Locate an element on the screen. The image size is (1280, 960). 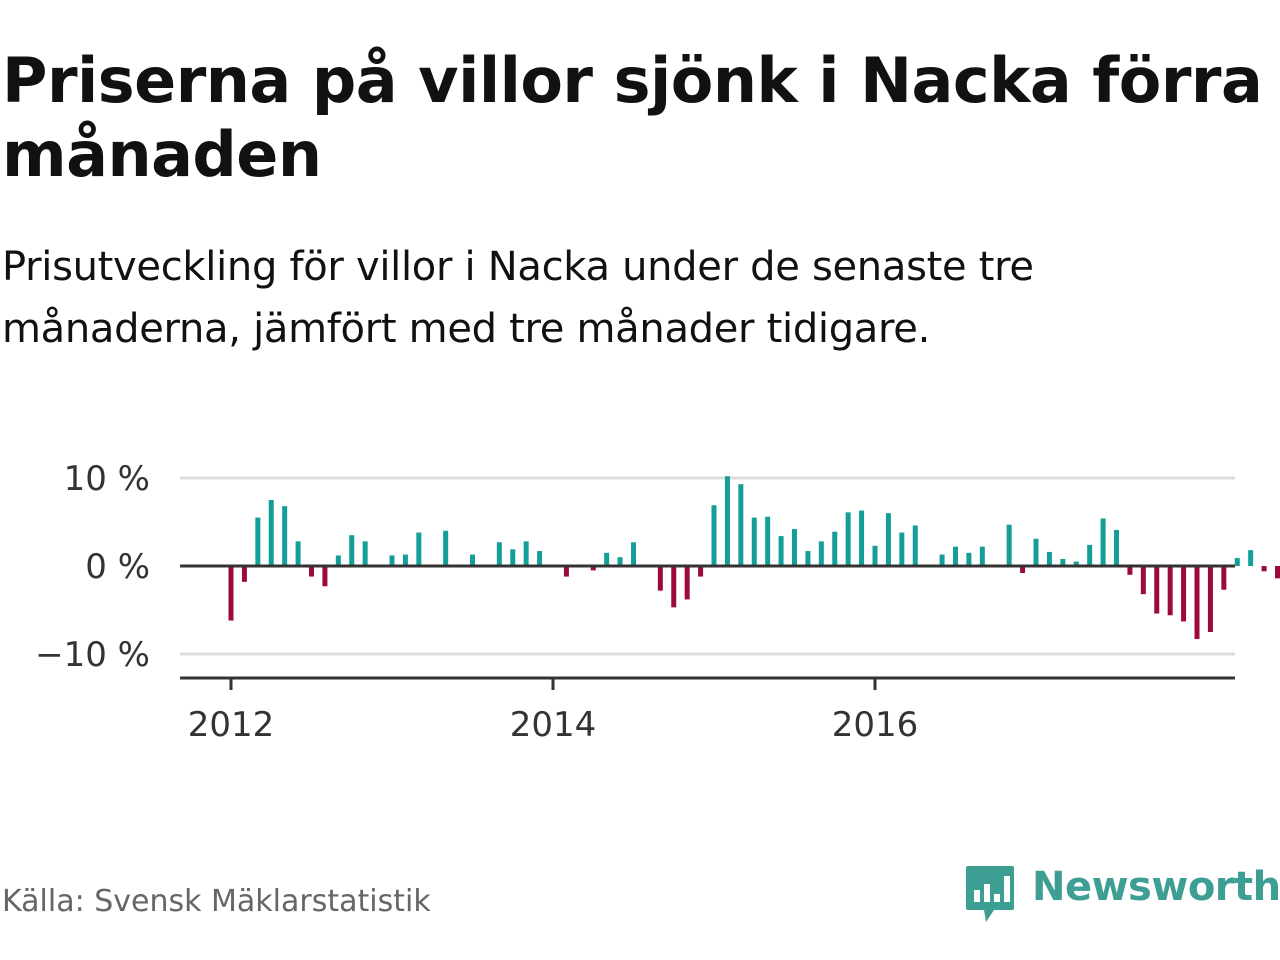
logo-icon is located at coordinates (990, 894).